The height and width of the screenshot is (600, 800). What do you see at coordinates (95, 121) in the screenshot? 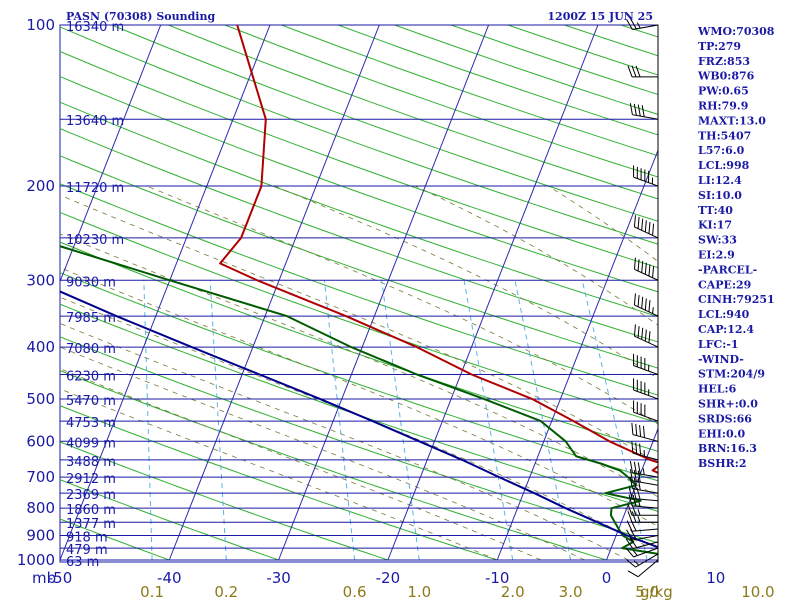
I see `height-label: 13640 m` at bounding box center [95, 121].